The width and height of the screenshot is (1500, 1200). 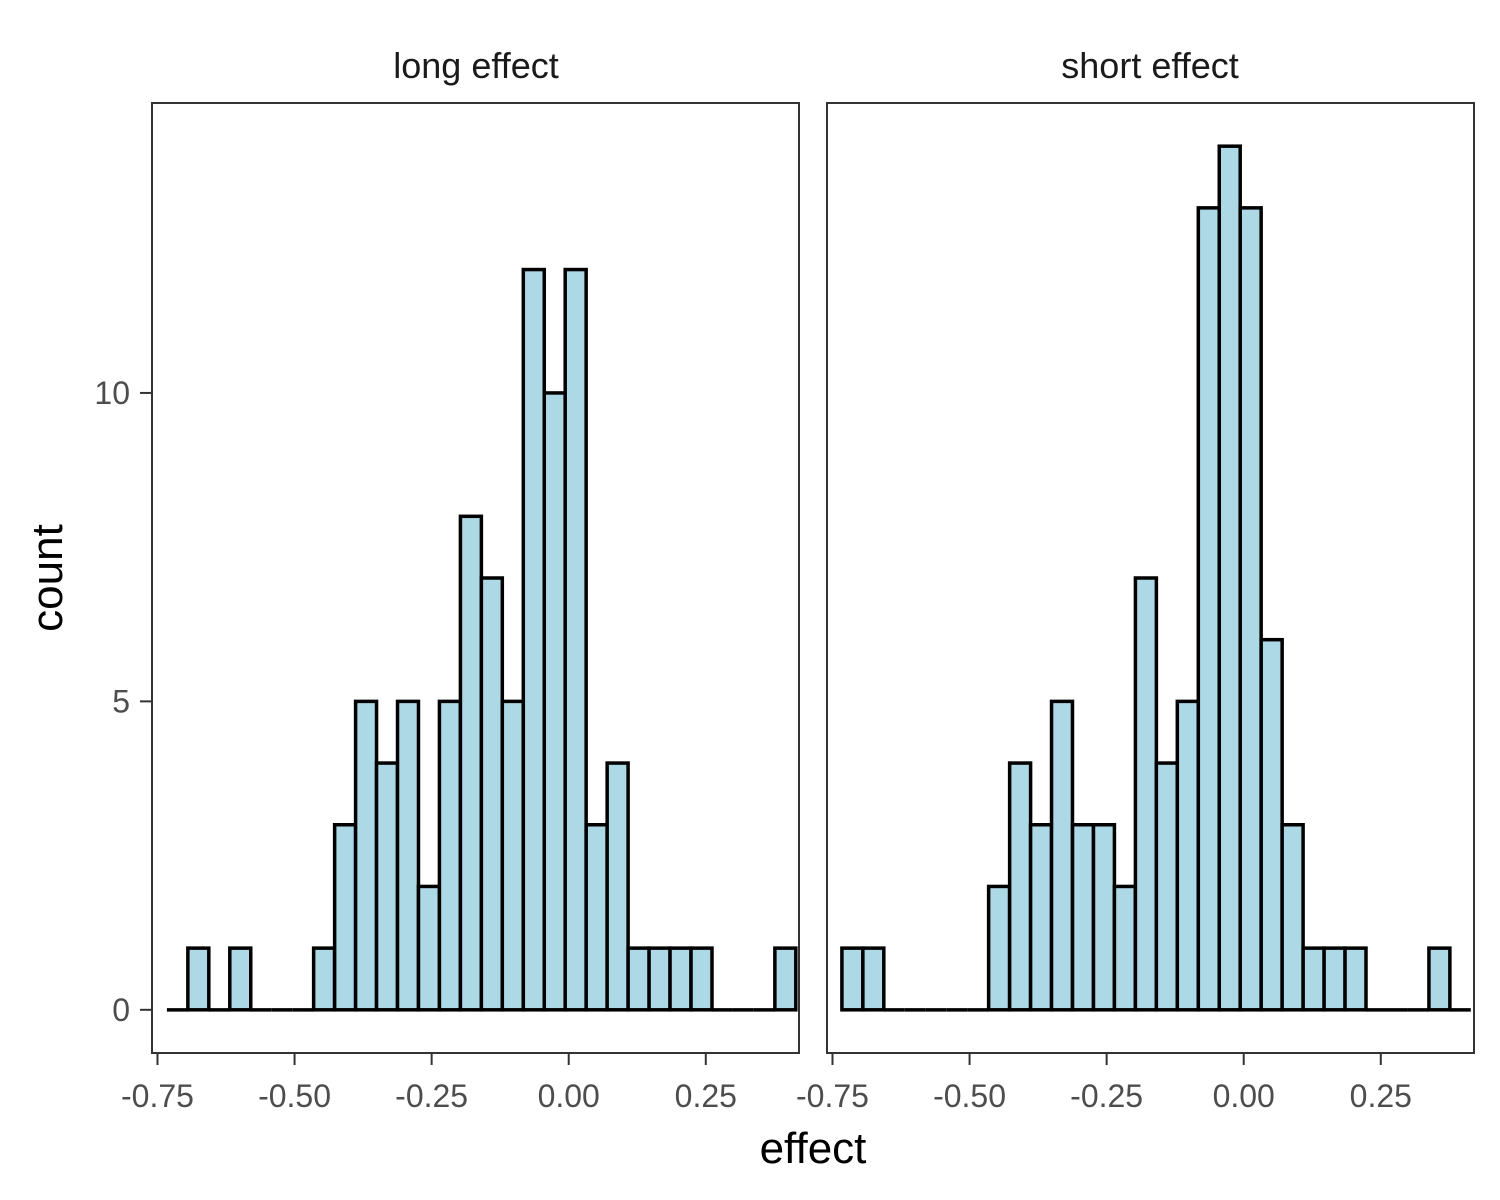 I want to click on y-tick-label: 5, so click(x=121, y=701).